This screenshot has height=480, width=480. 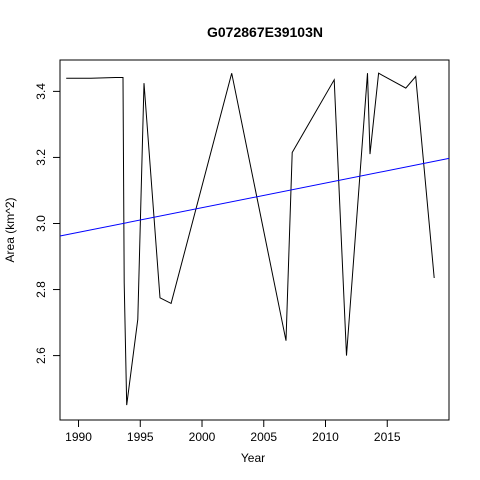 I want to click on x-tick-label: 2010, so click(x=325, y=437).